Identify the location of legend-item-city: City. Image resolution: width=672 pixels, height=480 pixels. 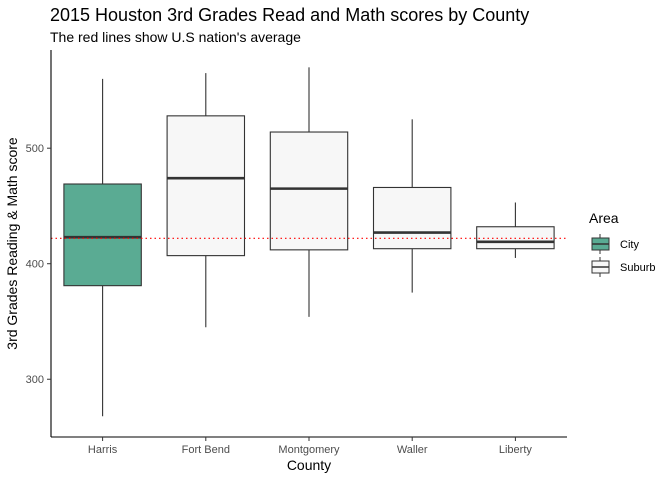
(615, 244).